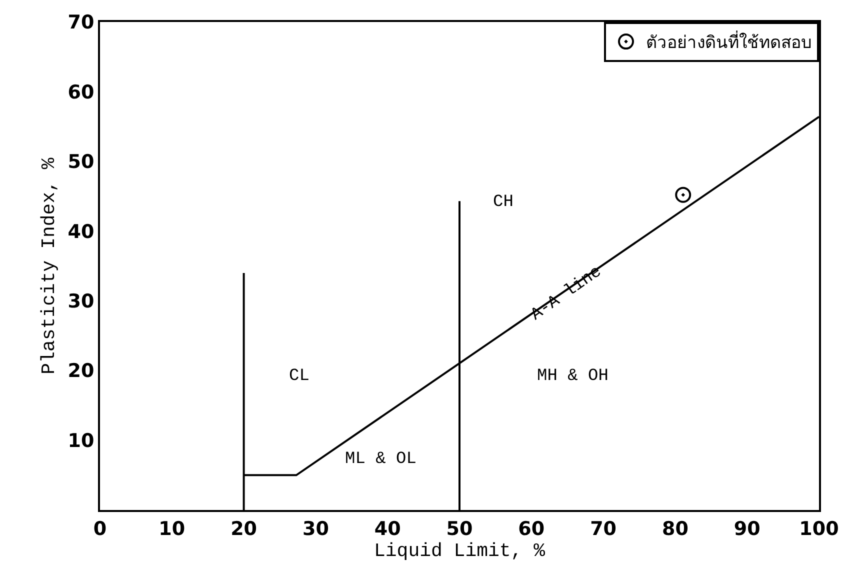 This screenshot has width=859, height=585. What do you see at coordinates (244, 529) in the screenshot?
I see `x-tick-label: 20` at bounding box center [244, 529].